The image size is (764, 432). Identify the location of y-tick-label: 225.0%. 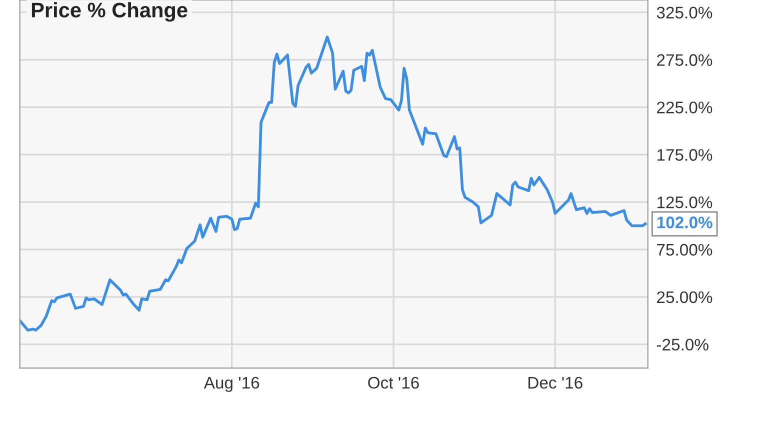
(684, 108).